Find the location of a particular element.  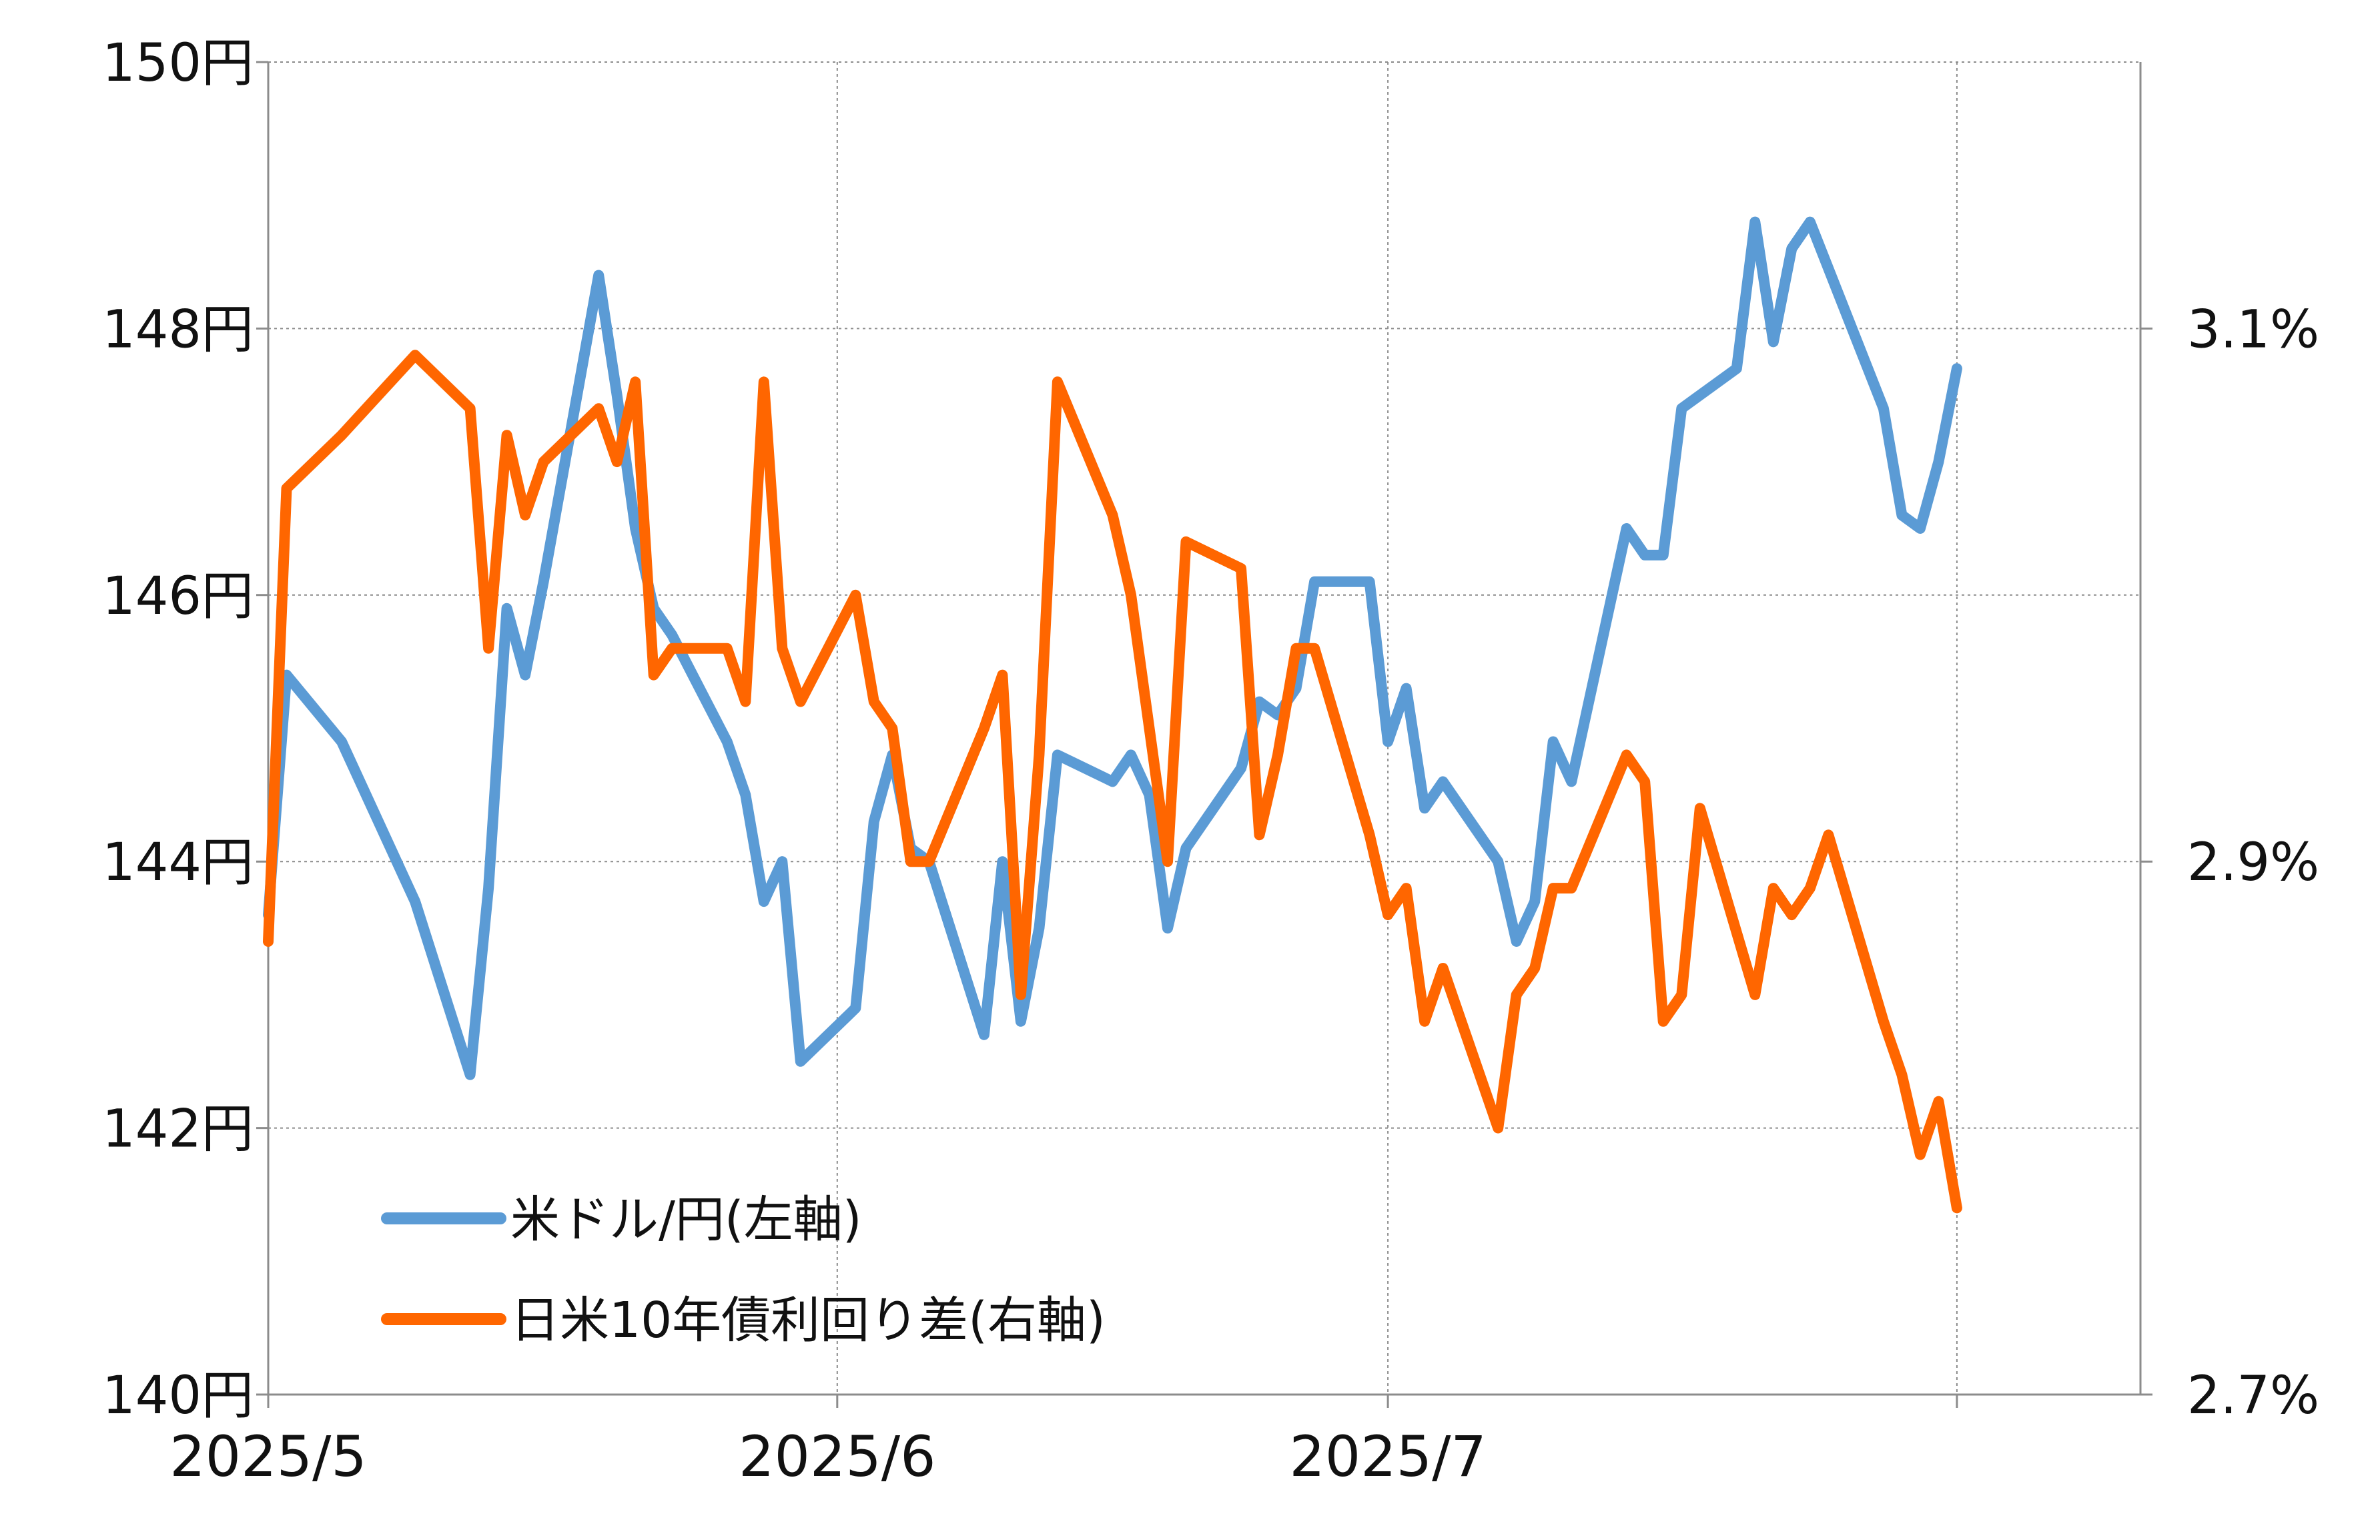

right-tick-label: 2.7% is located at coordinates (2253, 1396).